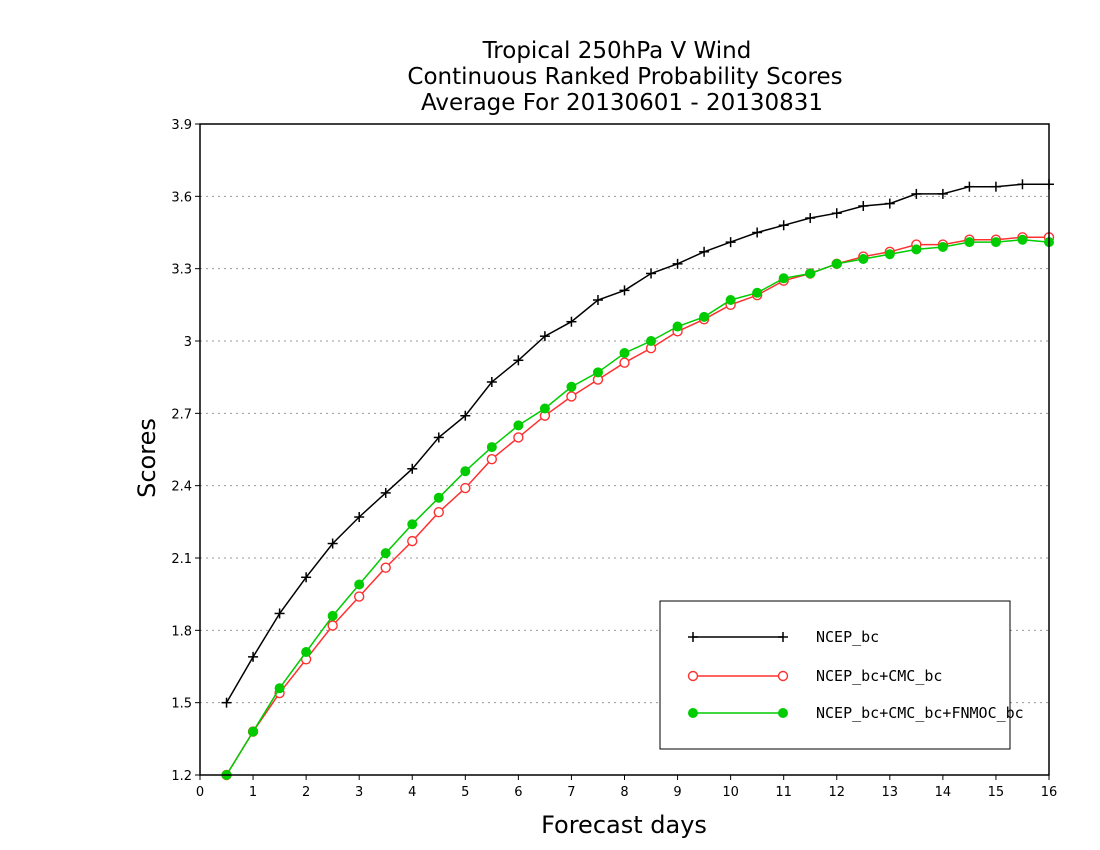  I want to click on y-axis-label: Scores, so click(147, 458).